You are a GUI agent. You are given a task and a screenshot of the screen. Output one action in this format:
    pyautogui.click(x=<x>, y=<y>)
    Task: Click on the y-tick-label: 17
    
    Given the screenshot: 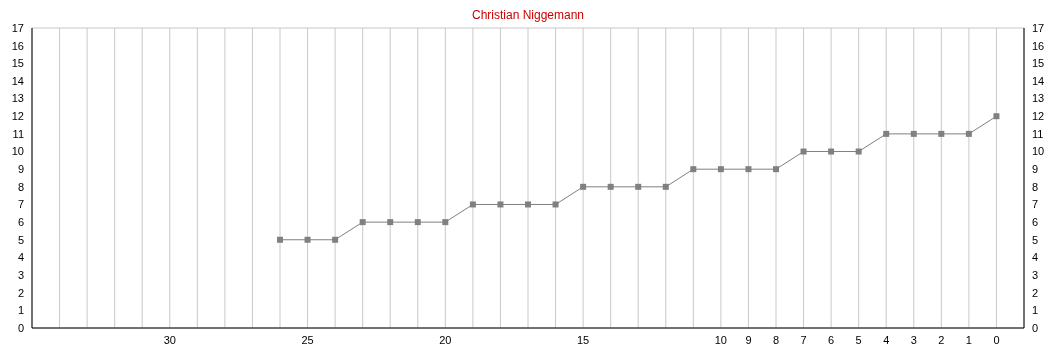 What is the action you would take?
    pyautogui.click(x=17, y=27)
    